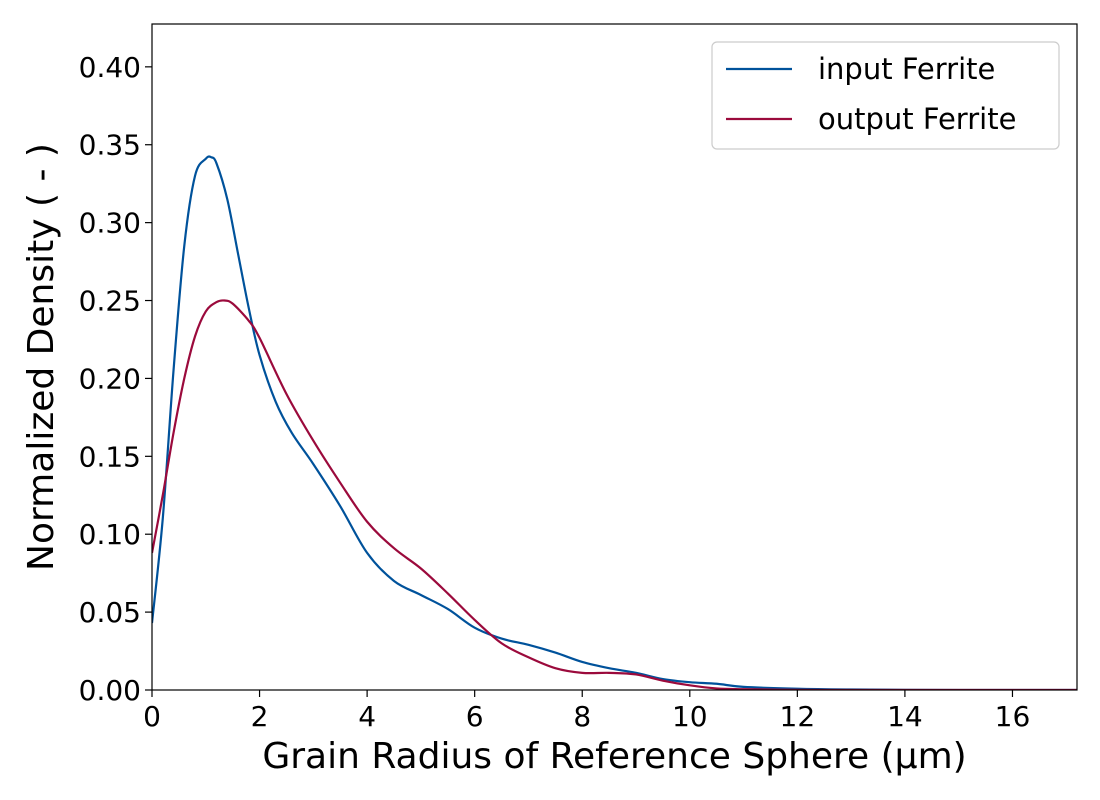 The height and width of the screenshot is (800, 1100). Describe the element at coordinates (917, 119) in the screenshot. I see `legend-entry-output-ferrite: output Ferrite` at that location.